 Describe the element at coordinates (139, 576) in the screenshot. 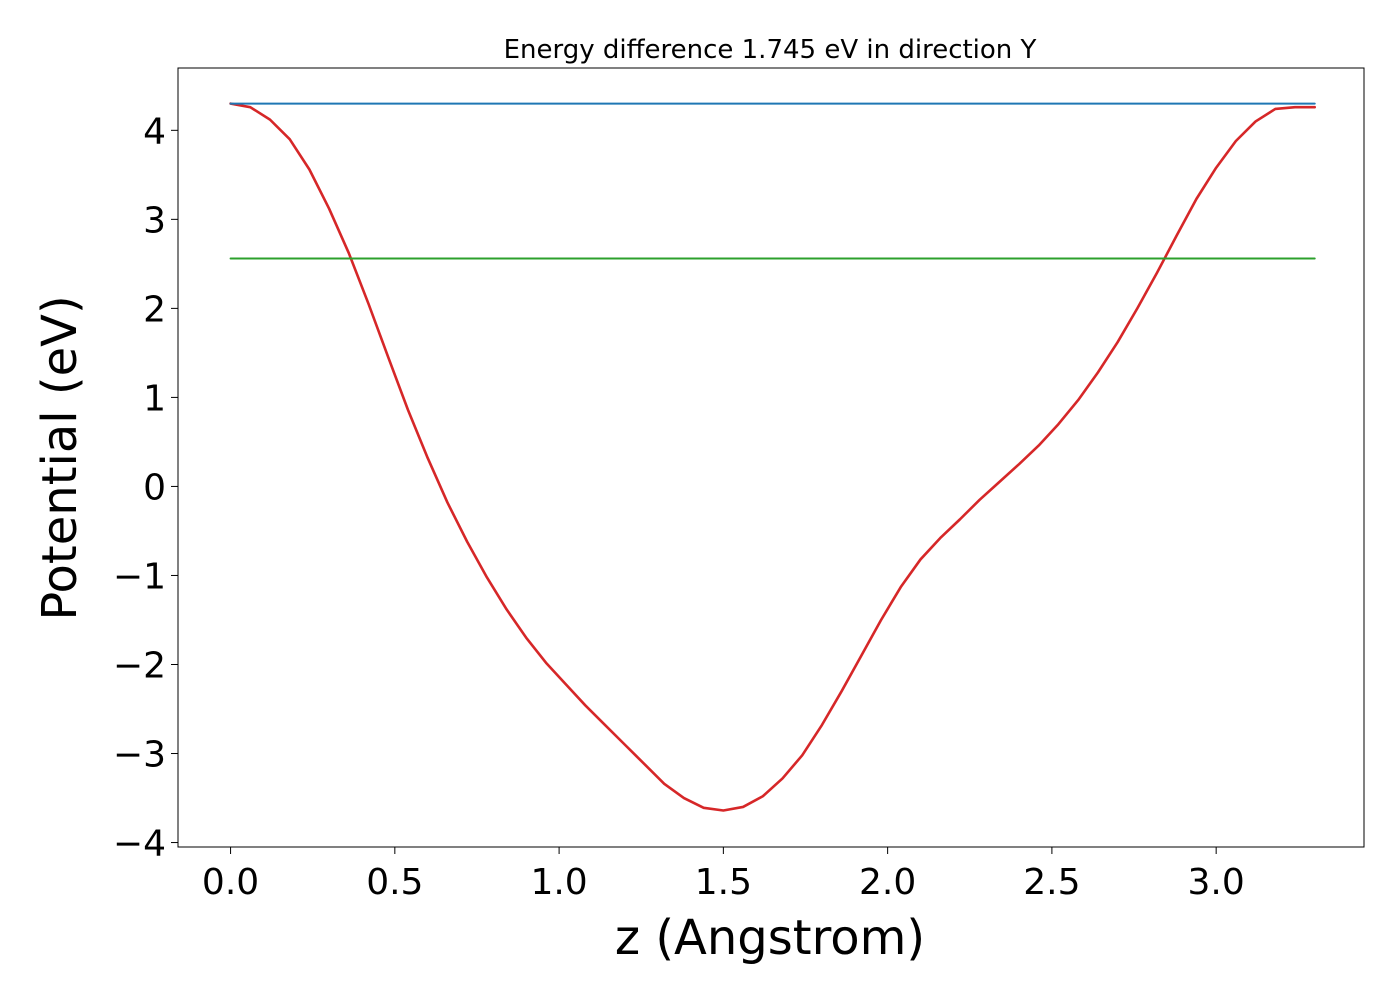

I see `y-tick-label-3: −1` at that location.